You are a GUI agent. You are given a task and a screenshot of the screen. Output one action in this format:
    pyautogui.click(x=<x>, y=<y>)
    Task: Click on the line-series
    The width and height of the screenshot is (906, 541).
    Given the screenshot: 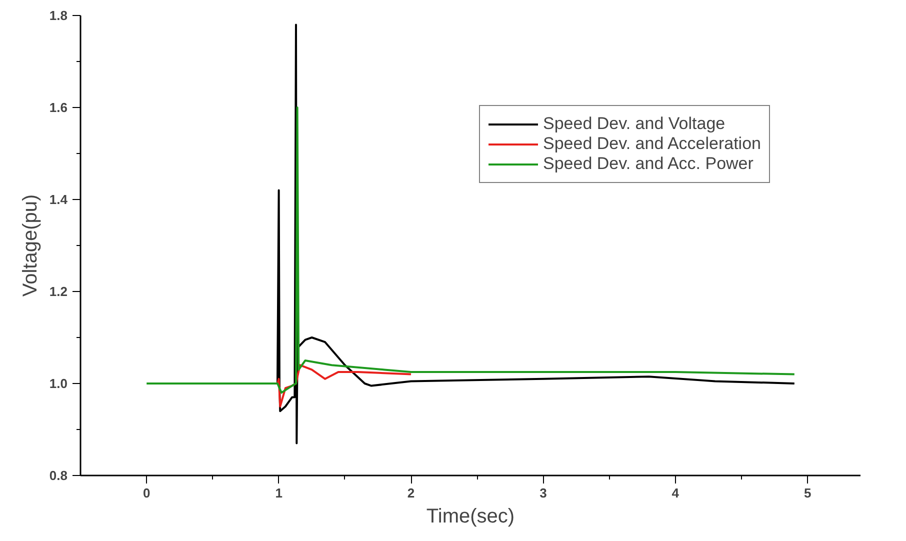 What is the action you would take?
    pyautogui.click(x=344, y=386)
    